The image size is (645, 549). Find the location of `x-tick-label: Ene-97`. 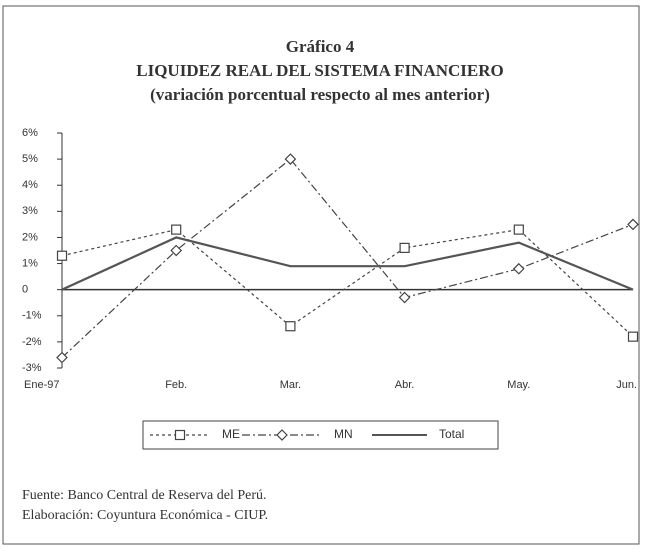

x-tick-label: Ene-97 is located at coordinates (41, 385).